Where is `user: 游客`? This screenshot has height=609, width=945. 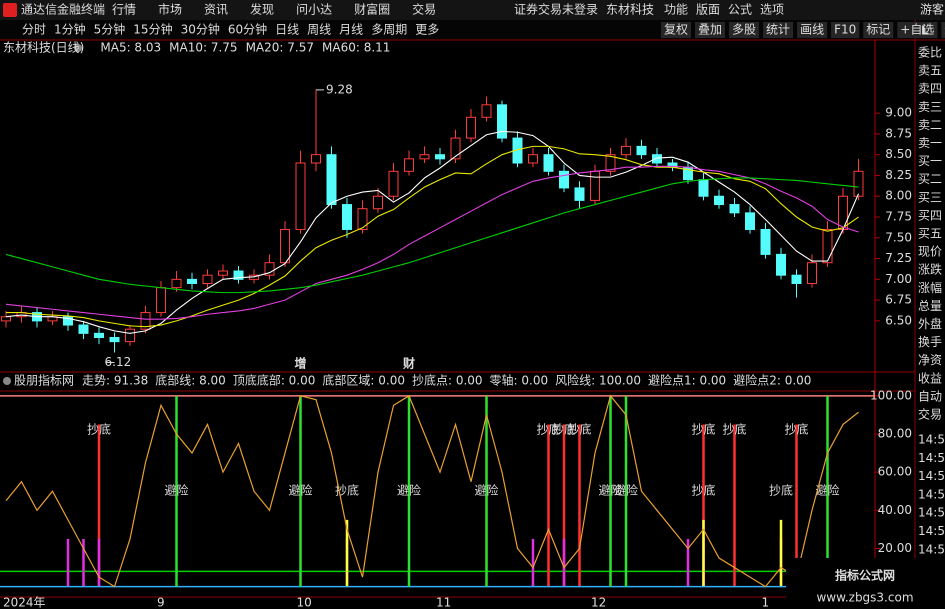
user: 游客 is located at coordinates (932, 9).